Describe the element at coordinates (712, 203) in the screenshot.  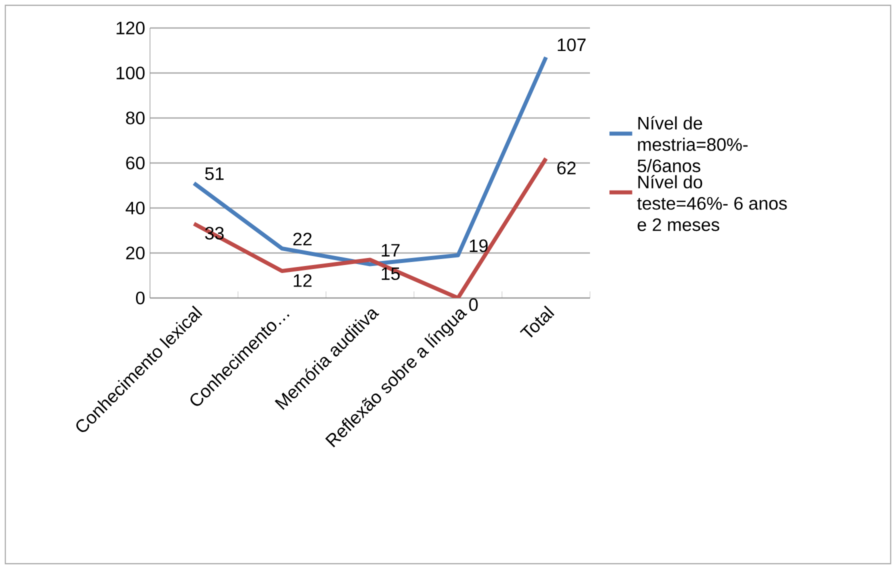
I see `legend-label: Nível do teste=46%- 6 anos e 2 meses` at that location.